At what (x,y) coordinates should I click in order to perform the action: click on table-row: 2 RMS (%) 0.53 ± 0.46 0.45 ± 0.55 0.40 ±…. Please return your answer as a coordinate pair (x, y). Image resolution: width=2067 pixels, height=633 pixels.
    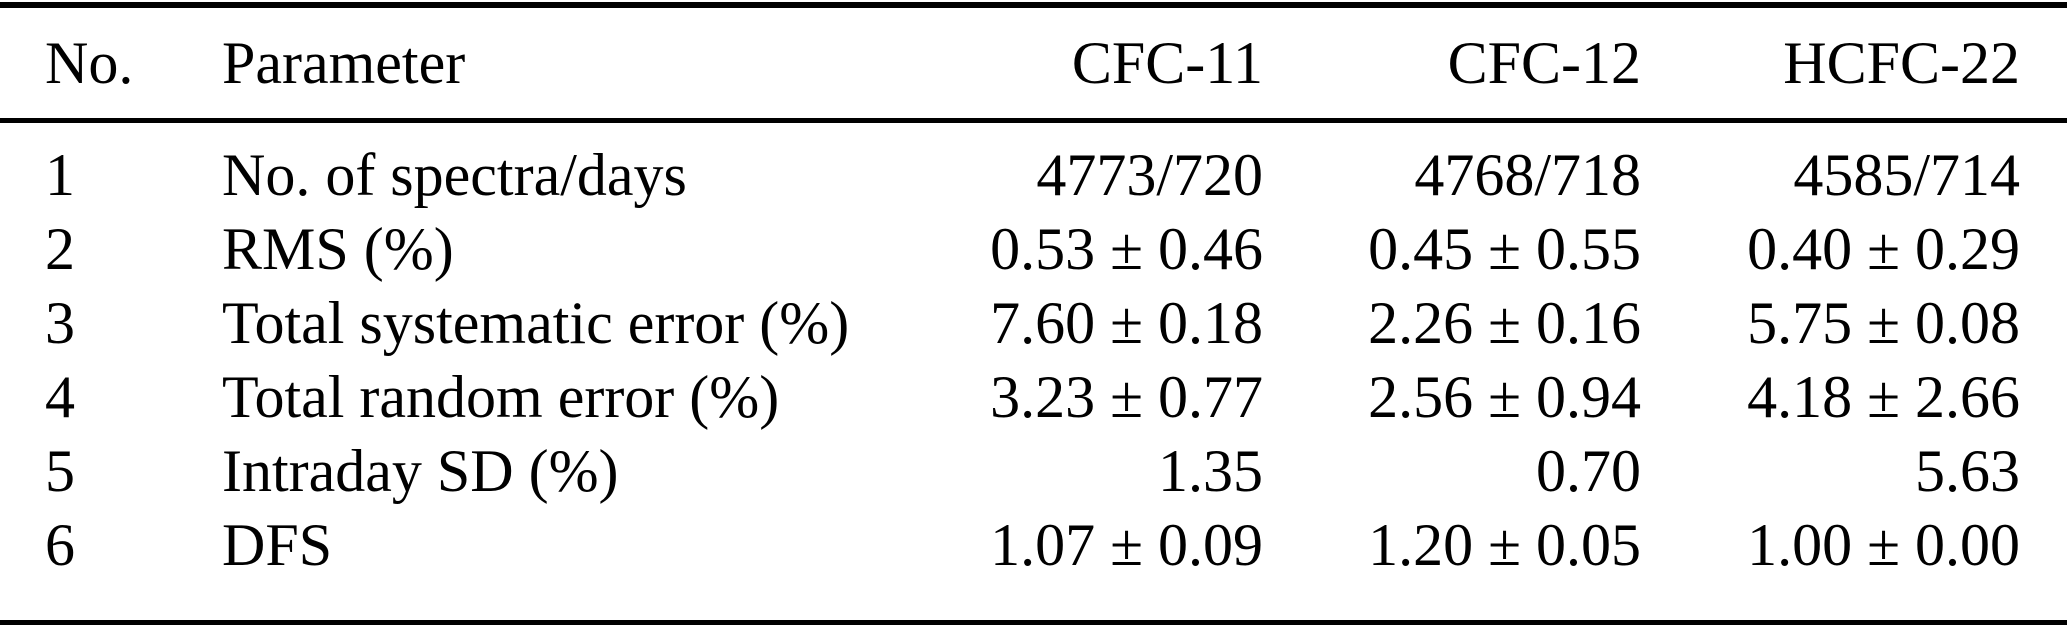
    Looking at the image, I should click on (1033, 249).